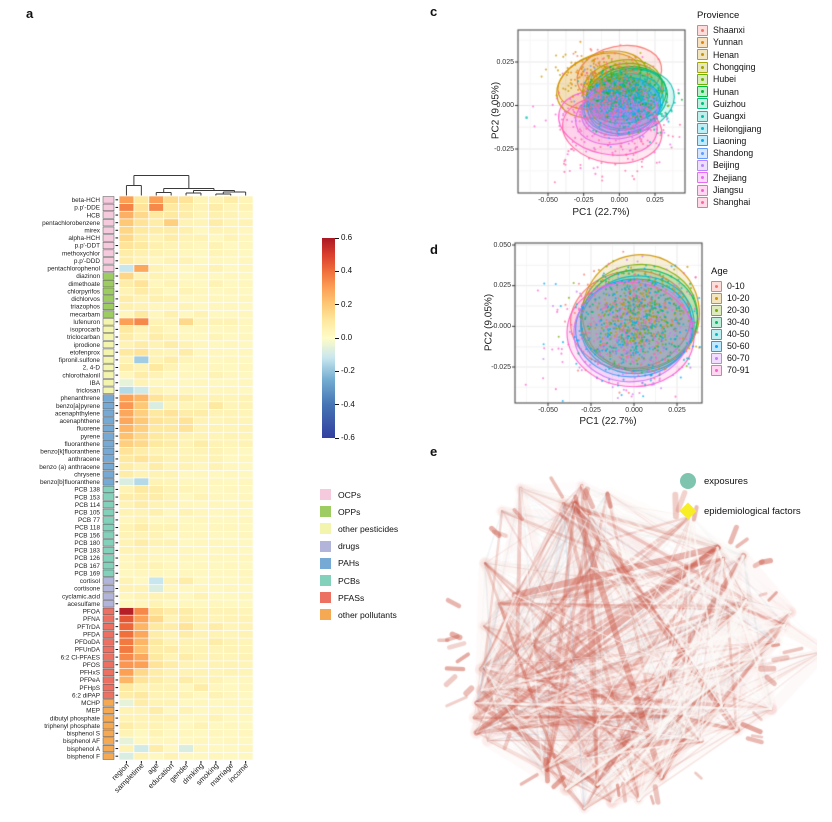 This screenshot has height=822, width=832. What do you see at coordinates (738, 310) in the screenshot?
I see `legend-label: 20-30` at bounding box center [738, 310].